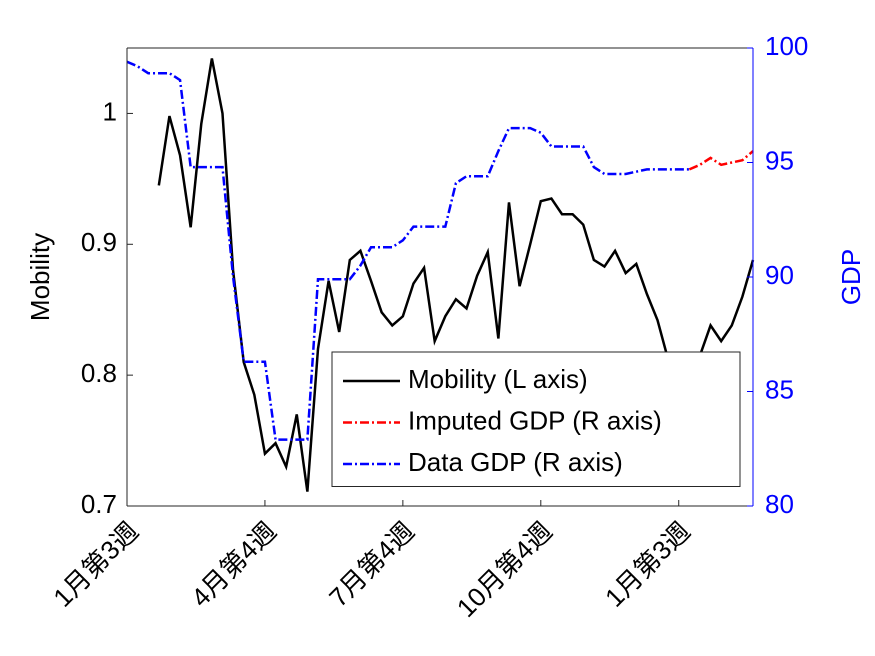  I want to click on y2-tick-label: 100, so click(786, 46).